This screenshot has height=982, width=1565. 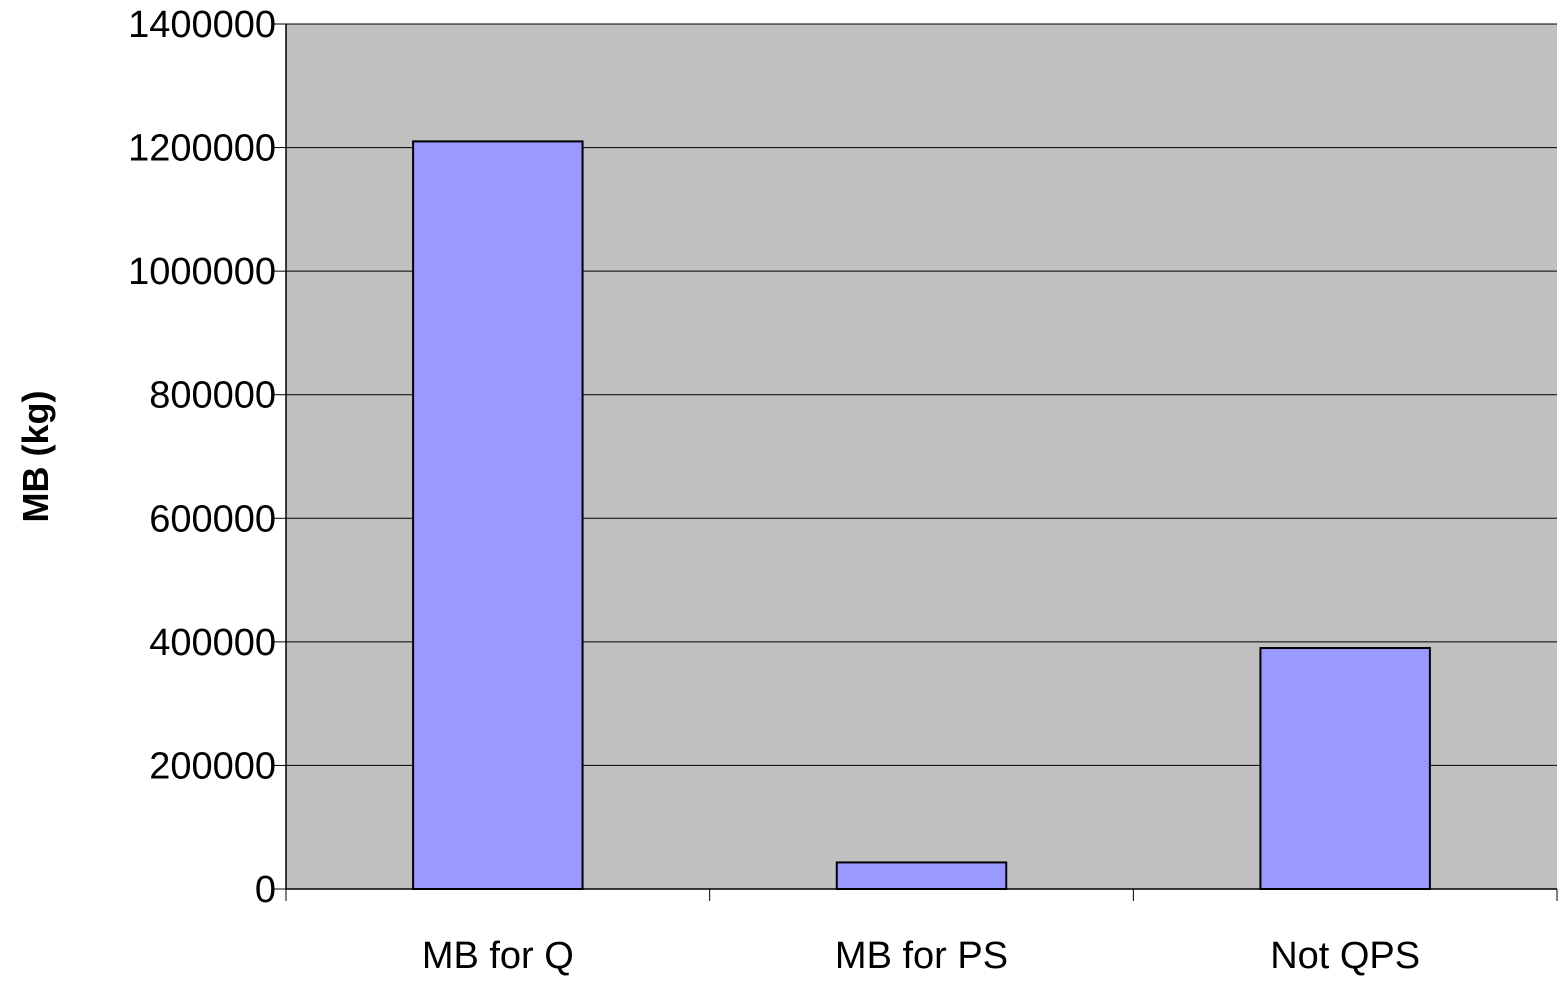 What do you see at coordinates (212, 766) in the screenshot?
I see `y-tick-label: 200000` at bounding box center [212, 766].